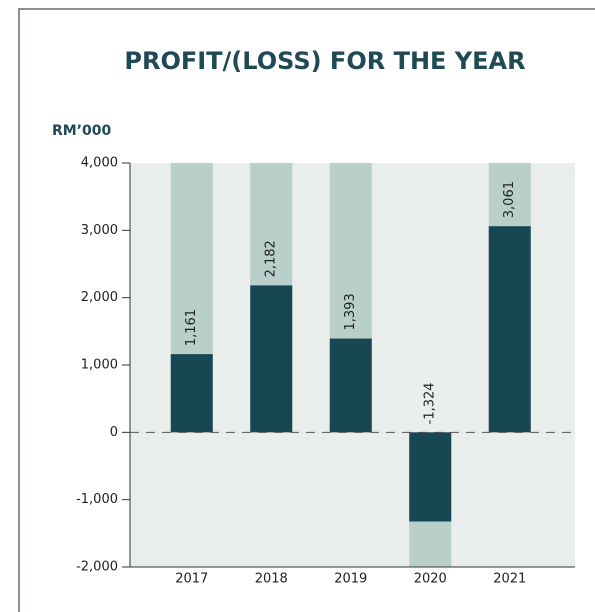 The height and width of the screenshot is (612, 595). Describe the element at coordinates (271, 579) in the screenshot. I see `x-tick-label: 2018` at that location.